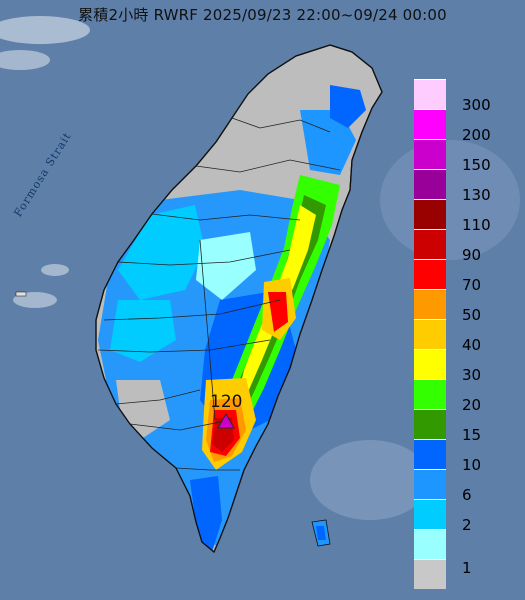  Describe the element at coordinates (472, 345) in the screenshot. I see `legend-label: 40` at that location.